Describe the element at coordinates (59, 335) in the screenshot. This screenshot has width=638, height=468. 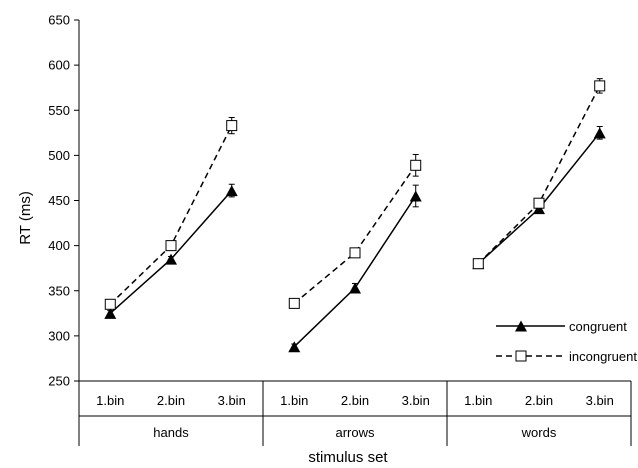
I see `y-tick-label: 300` at that location.